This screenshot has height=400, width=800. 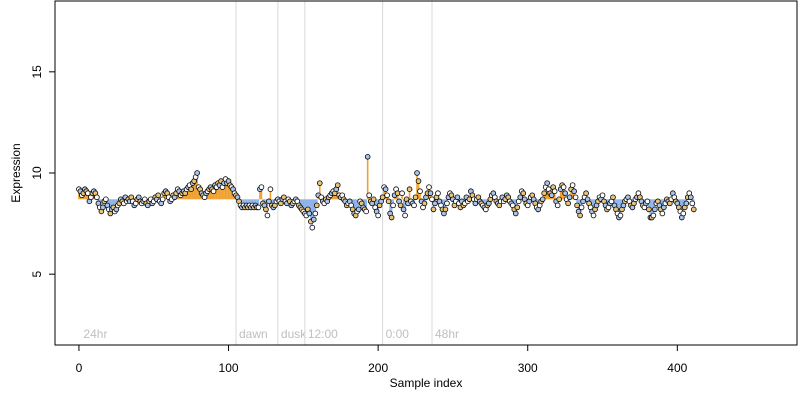 What do you see at coordinates (95, 334) in the screenshot?
I see `region-start-label: 24hr` at bounding box center [95, 334].